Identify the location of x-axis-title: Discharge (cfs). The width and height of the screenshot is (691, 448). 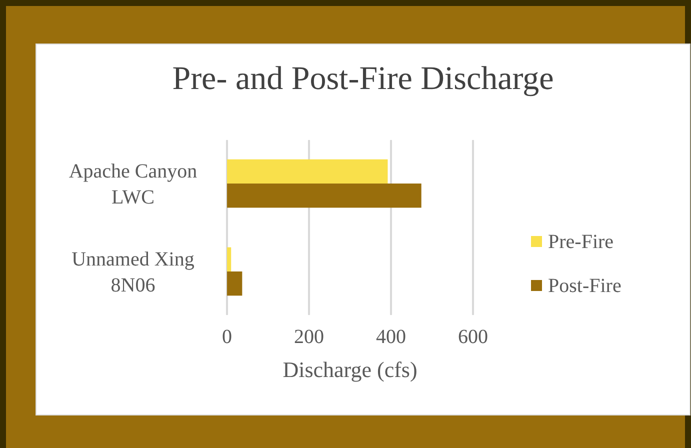
(350, 369).